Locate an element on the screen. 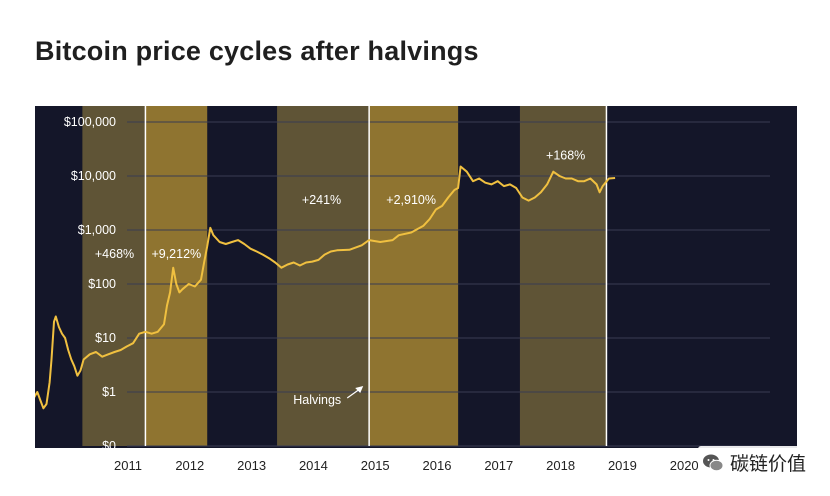  x-tick-label-2018: 2018 is located at coordinates (560, 465).